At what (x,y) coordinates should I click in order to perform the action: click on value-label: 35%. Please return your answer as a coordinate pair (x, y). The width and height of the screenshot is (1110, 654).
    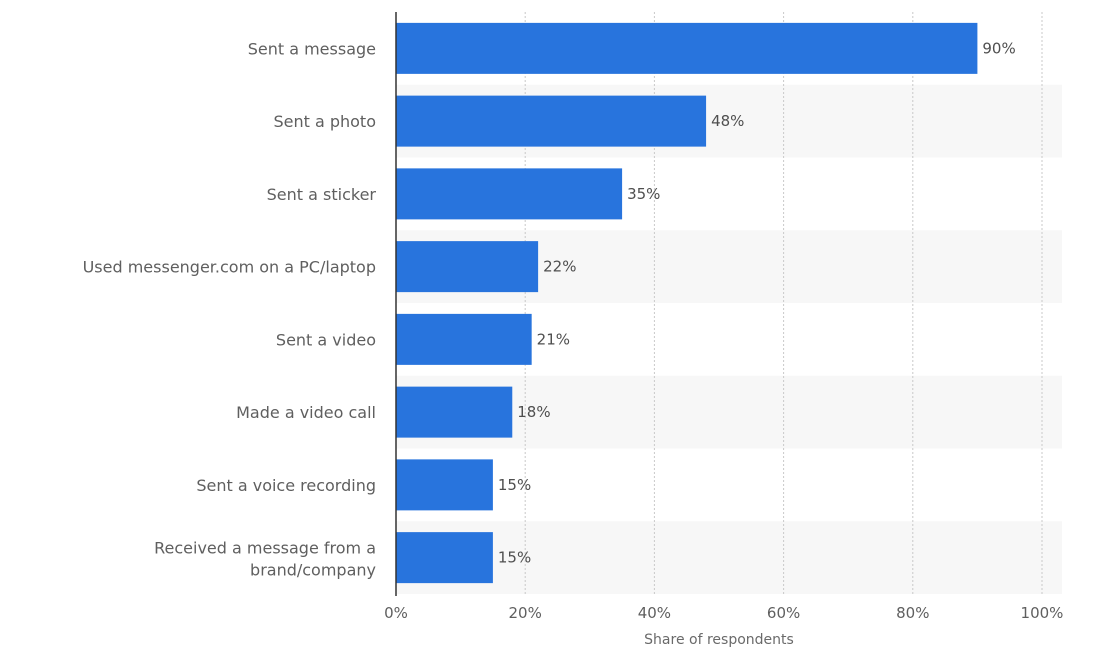
    Looking at the image, I should click on (643, 194).